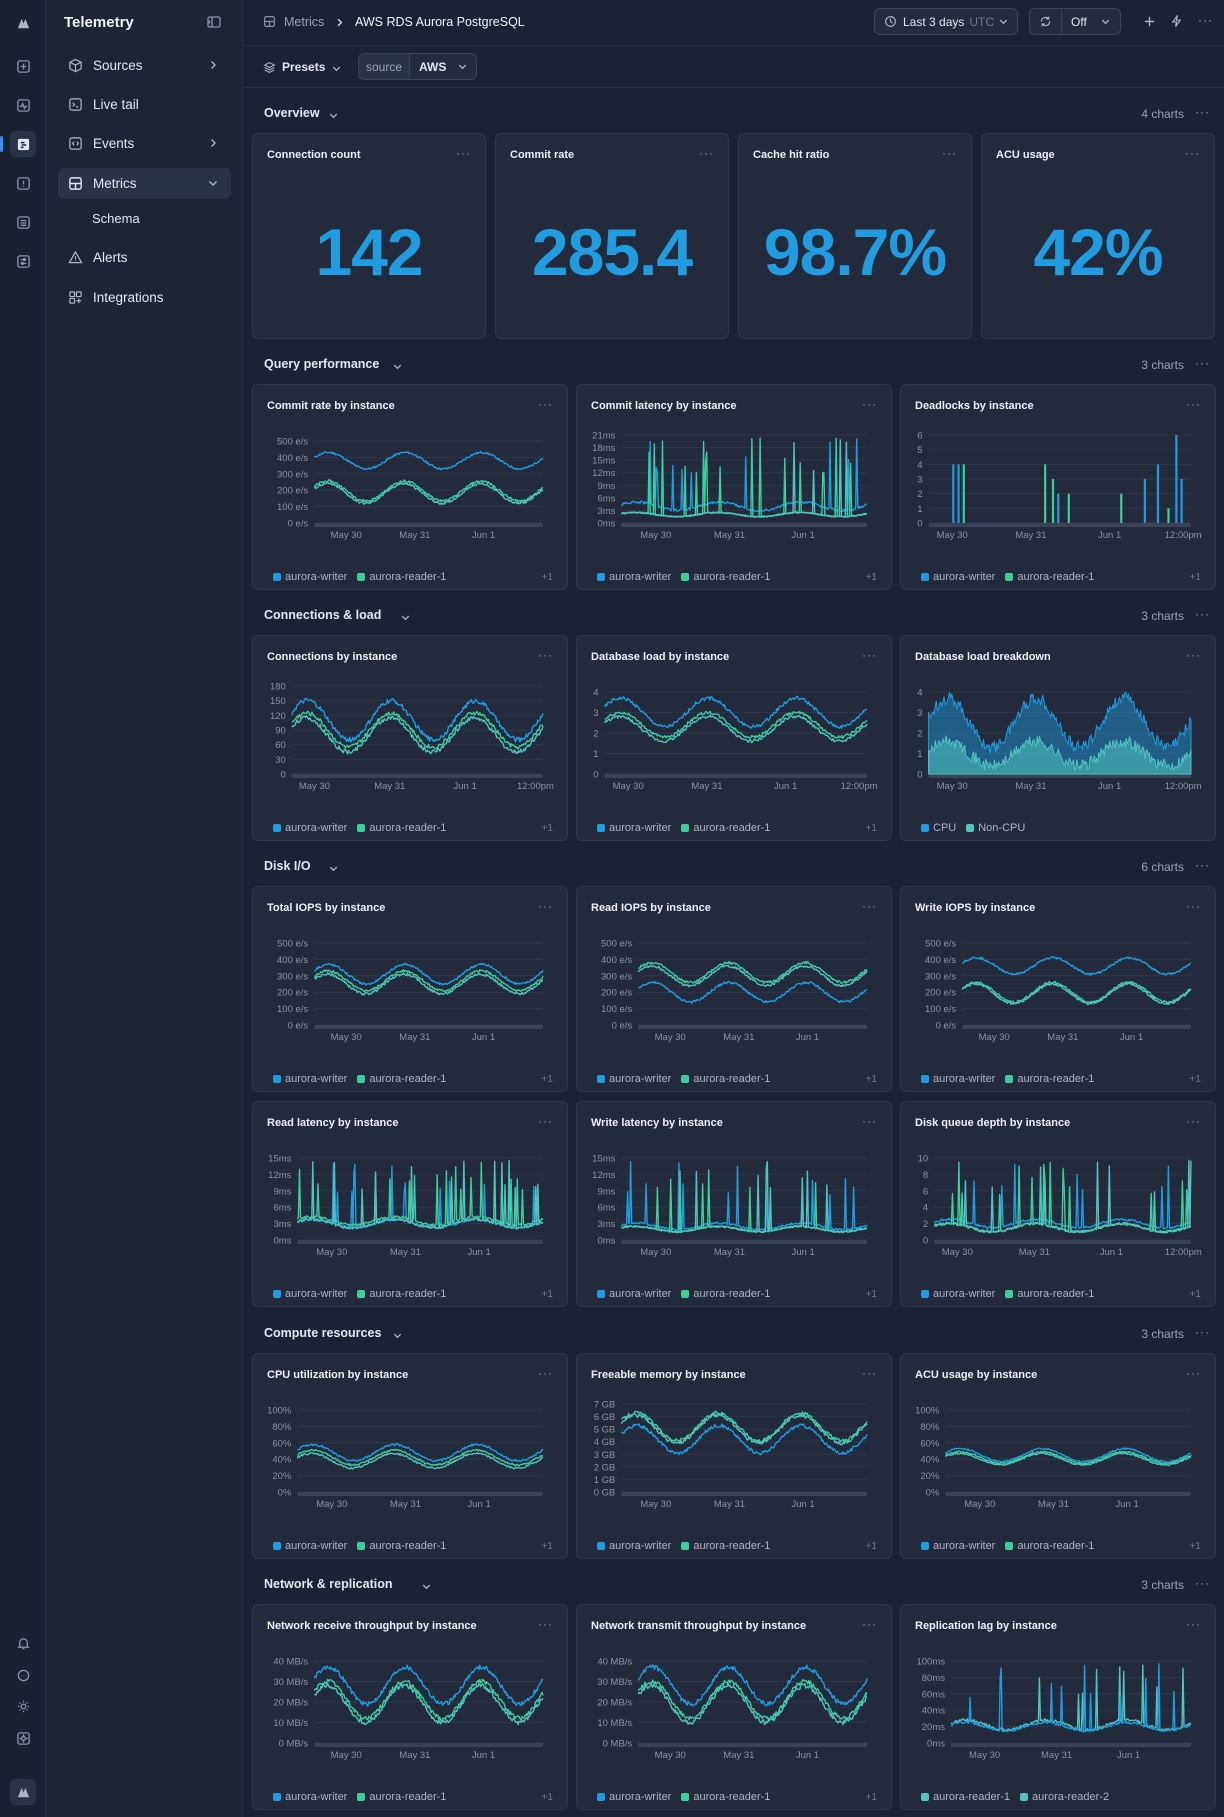 The width and height of the screenshot is (1224, 1817). I want to click on section-title: Compute resources, so click(323, 1333).